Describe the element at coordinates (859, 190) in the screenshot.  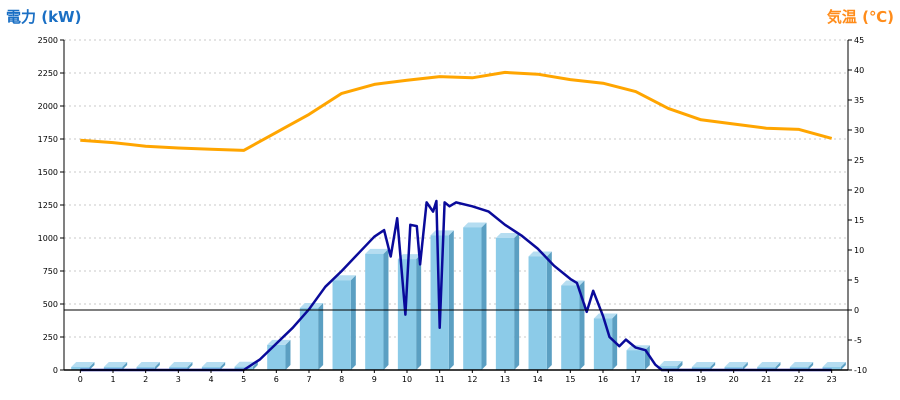
I see `right-tick-label: 20` at that location.